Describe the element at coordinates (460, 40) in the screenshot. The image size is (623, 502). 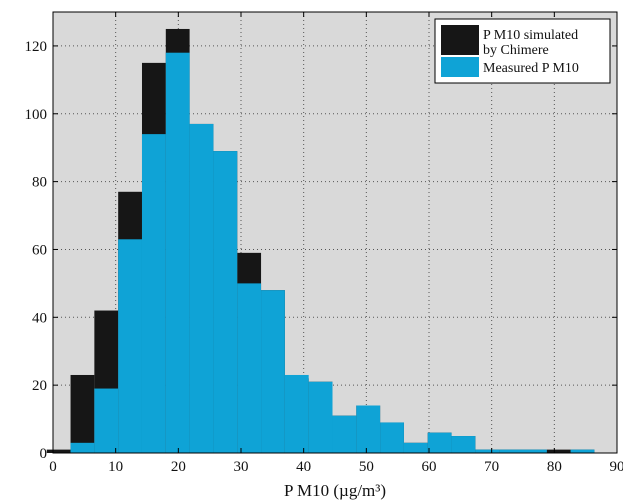
I see `legend-swatch-simulated` at that location.